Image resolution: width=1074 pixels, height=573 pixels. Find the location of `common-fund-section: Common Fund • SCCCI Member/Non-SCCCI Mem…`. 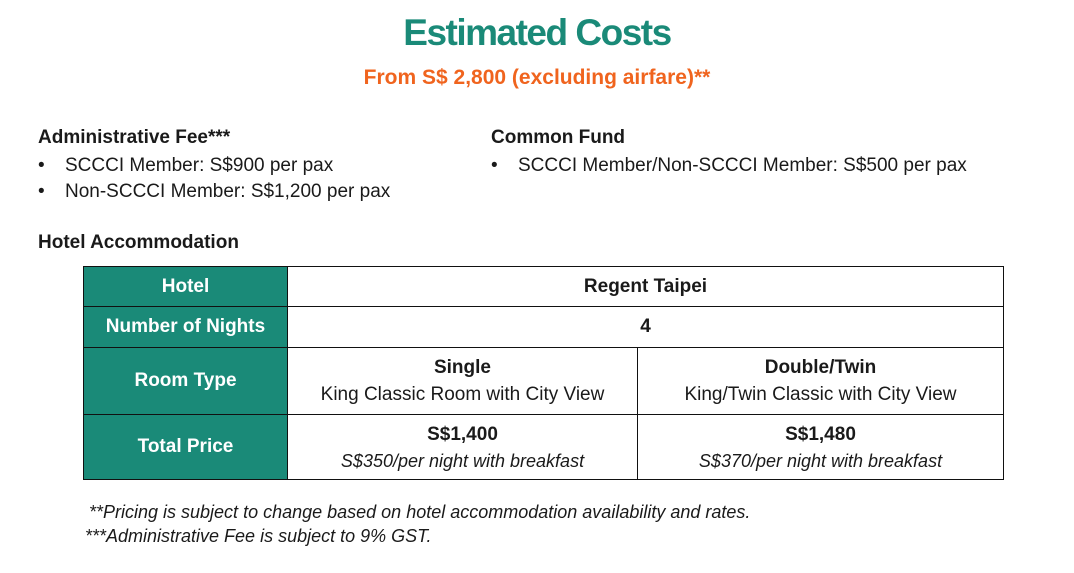

common-fund-section: Common Fund • SCCCI Member/Non-SCCCI Mem… is located at coordinates (729, 153).